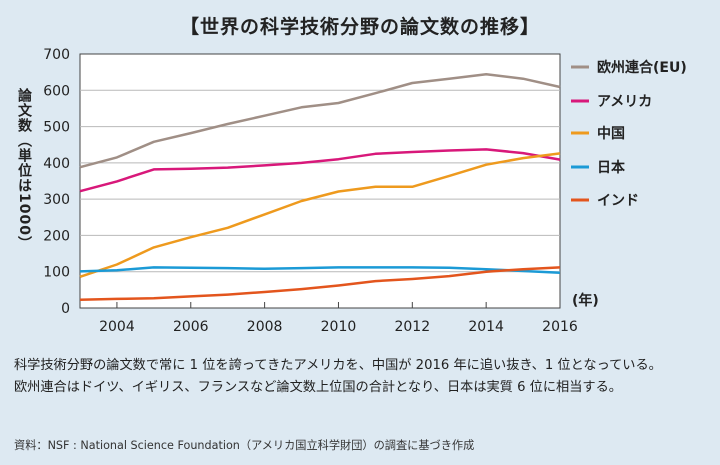  Describe the element at coordinates (65, 309) in the screenshot. I see `y-tick-label-0: 0` at that location.